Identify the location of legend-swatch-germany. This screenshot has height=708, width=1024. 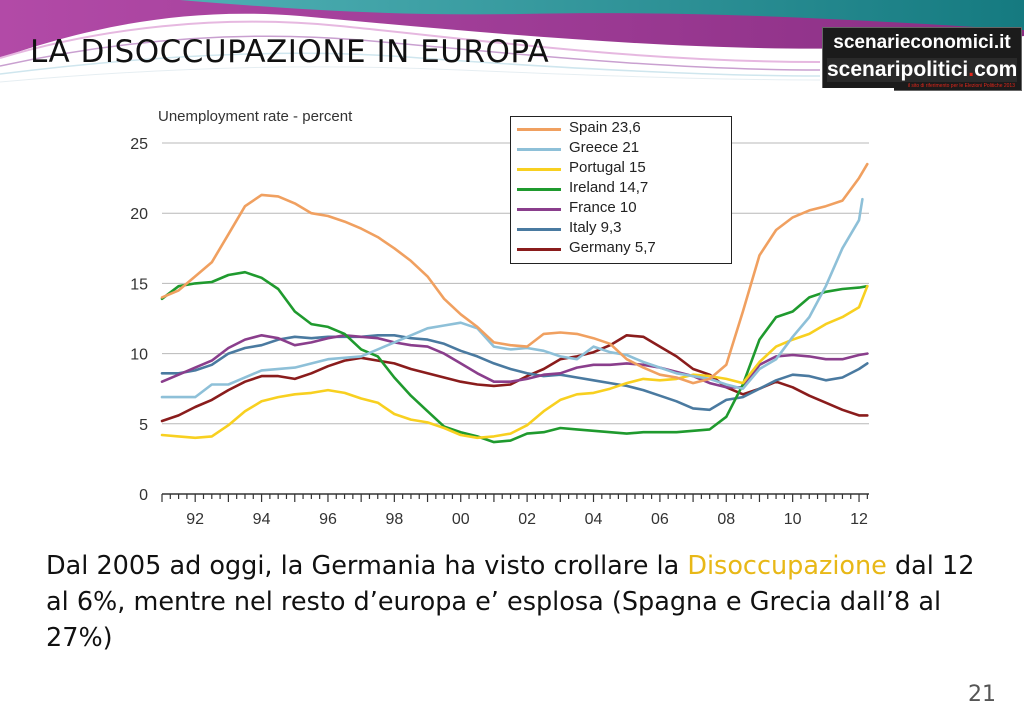
(539, 249).